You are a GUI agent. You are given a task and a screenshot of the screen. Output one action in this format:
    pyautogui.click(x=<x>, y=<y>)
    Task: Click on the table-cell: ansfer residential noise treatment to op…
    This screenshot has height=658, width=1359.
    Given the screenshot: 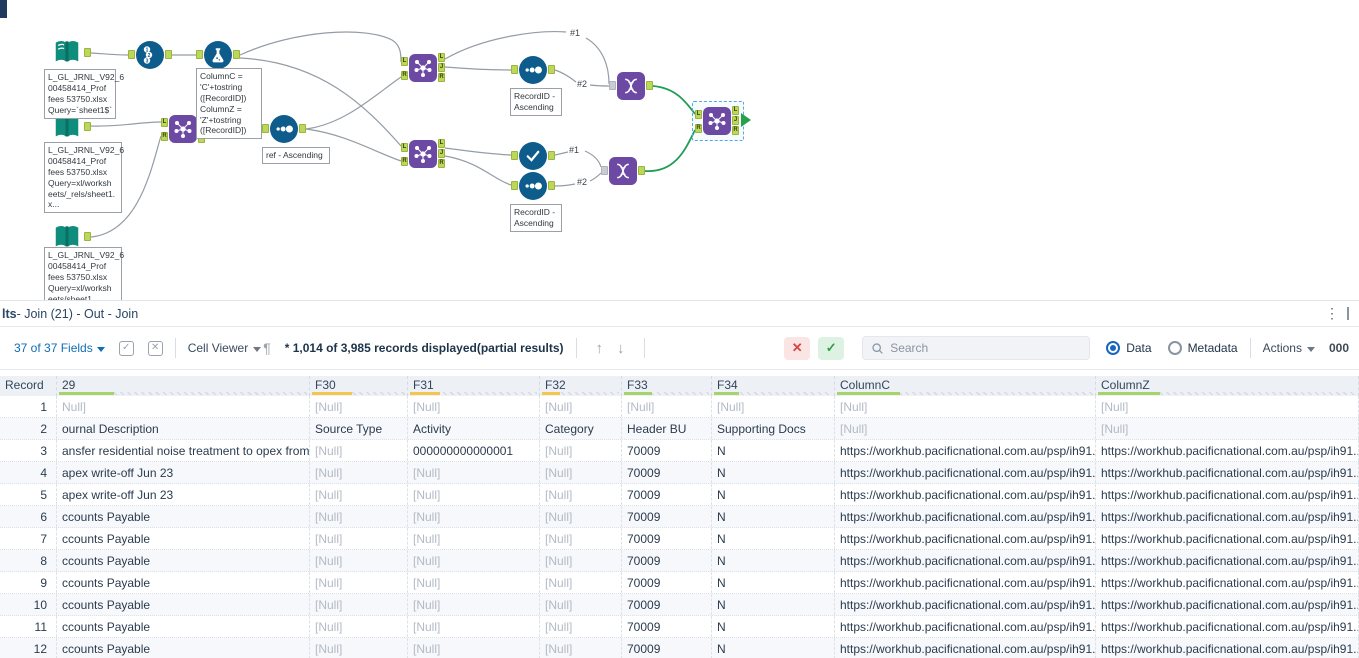 What is the action you would take?
    pyautogui.click(x=183, y=450)
    